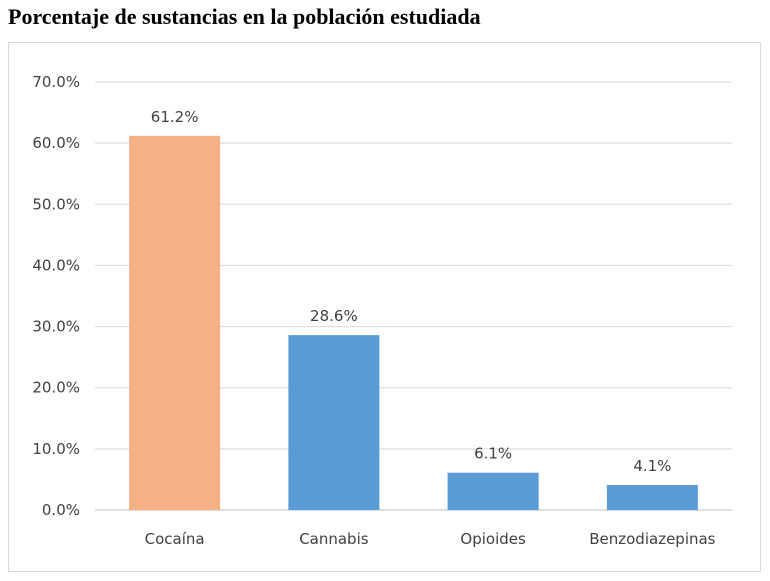  What do you see at coordinates (652, 539) in the screenshot?
I see `x-tick-label: Benzodiazepinas` at bounding box center [652, 539].